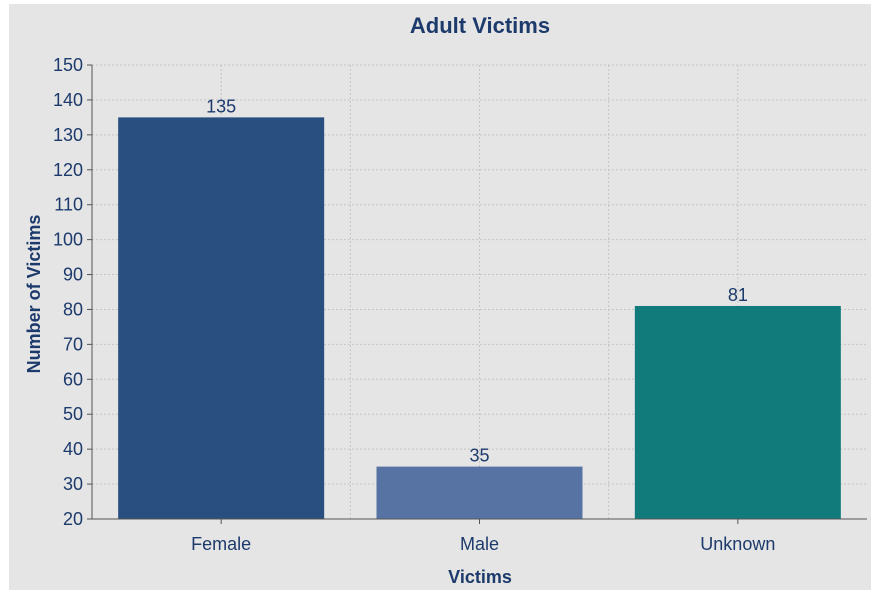 This screenshot has width=875, height=595. I want to click on y-tick-label: 20, so click(73, 519).